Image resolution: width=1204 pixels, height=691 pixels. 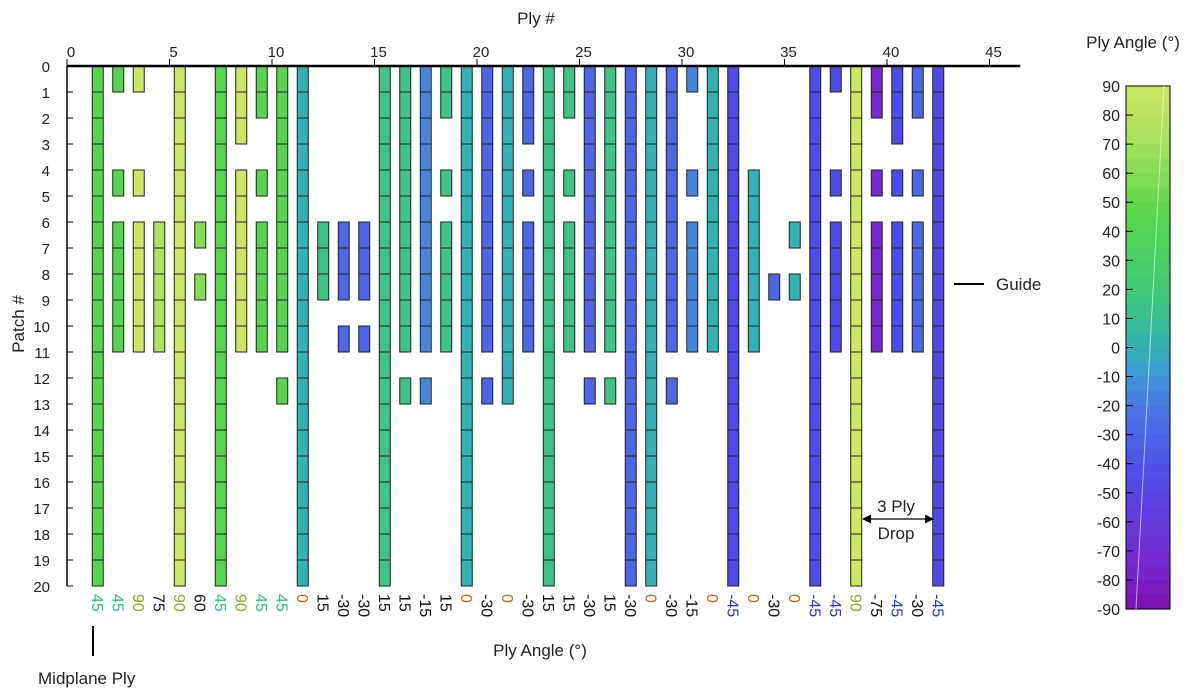 What do you see at coordinates (41, 457) in the screenshot?
I see `y-tick-label: 15` at bounding box center [41, 457].